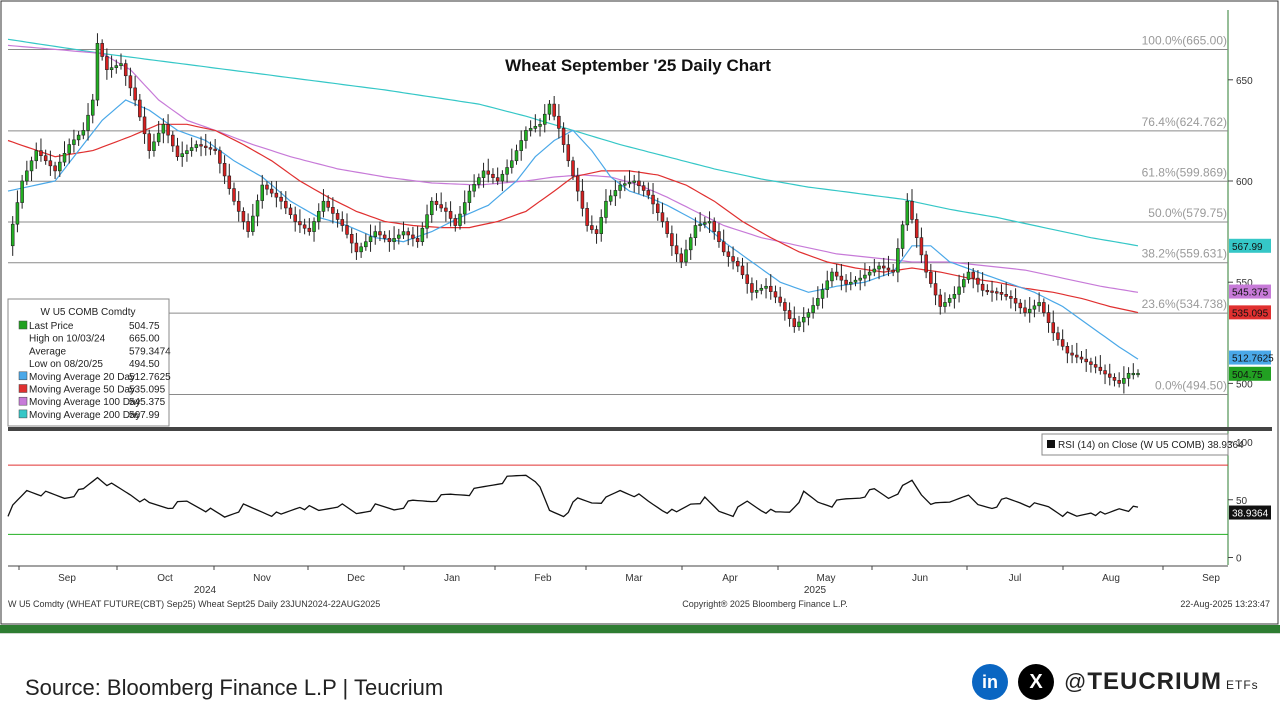  I want to click on legend-label: Moving Average 100 Day, so click(85, 402).